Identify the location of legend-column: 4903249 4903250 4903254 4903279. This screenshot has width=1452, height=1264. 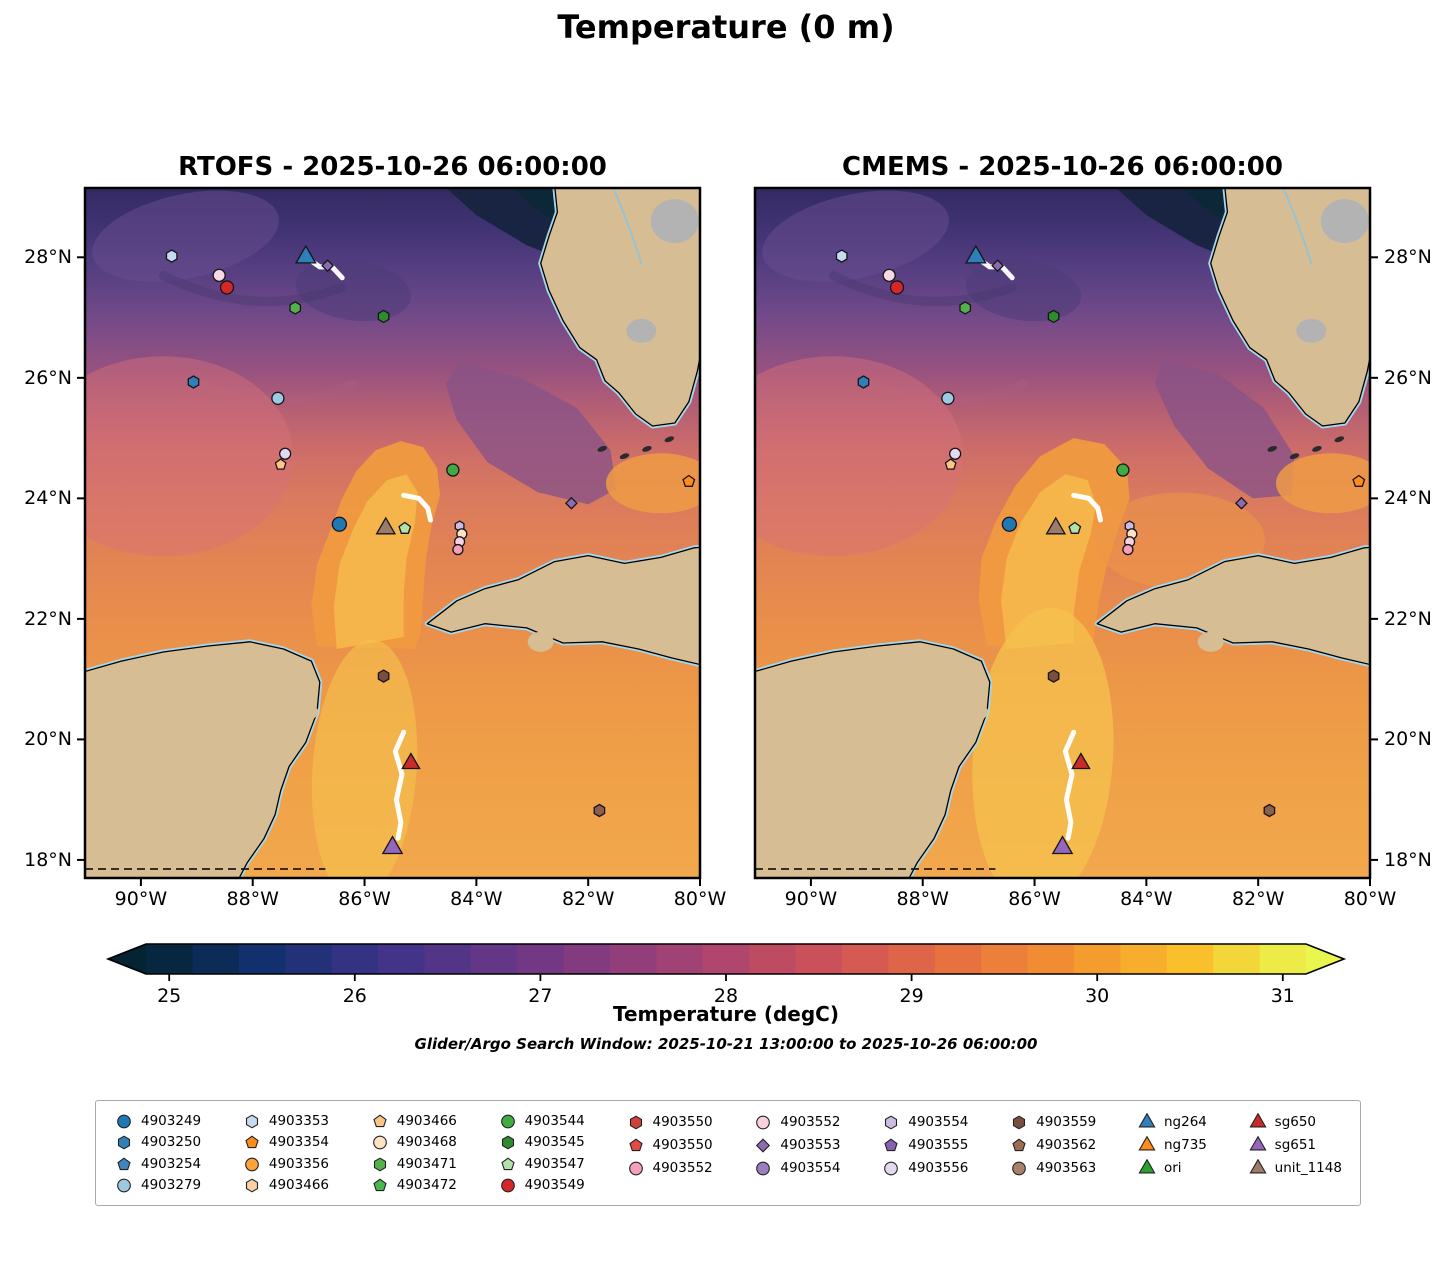
(157, 1153).